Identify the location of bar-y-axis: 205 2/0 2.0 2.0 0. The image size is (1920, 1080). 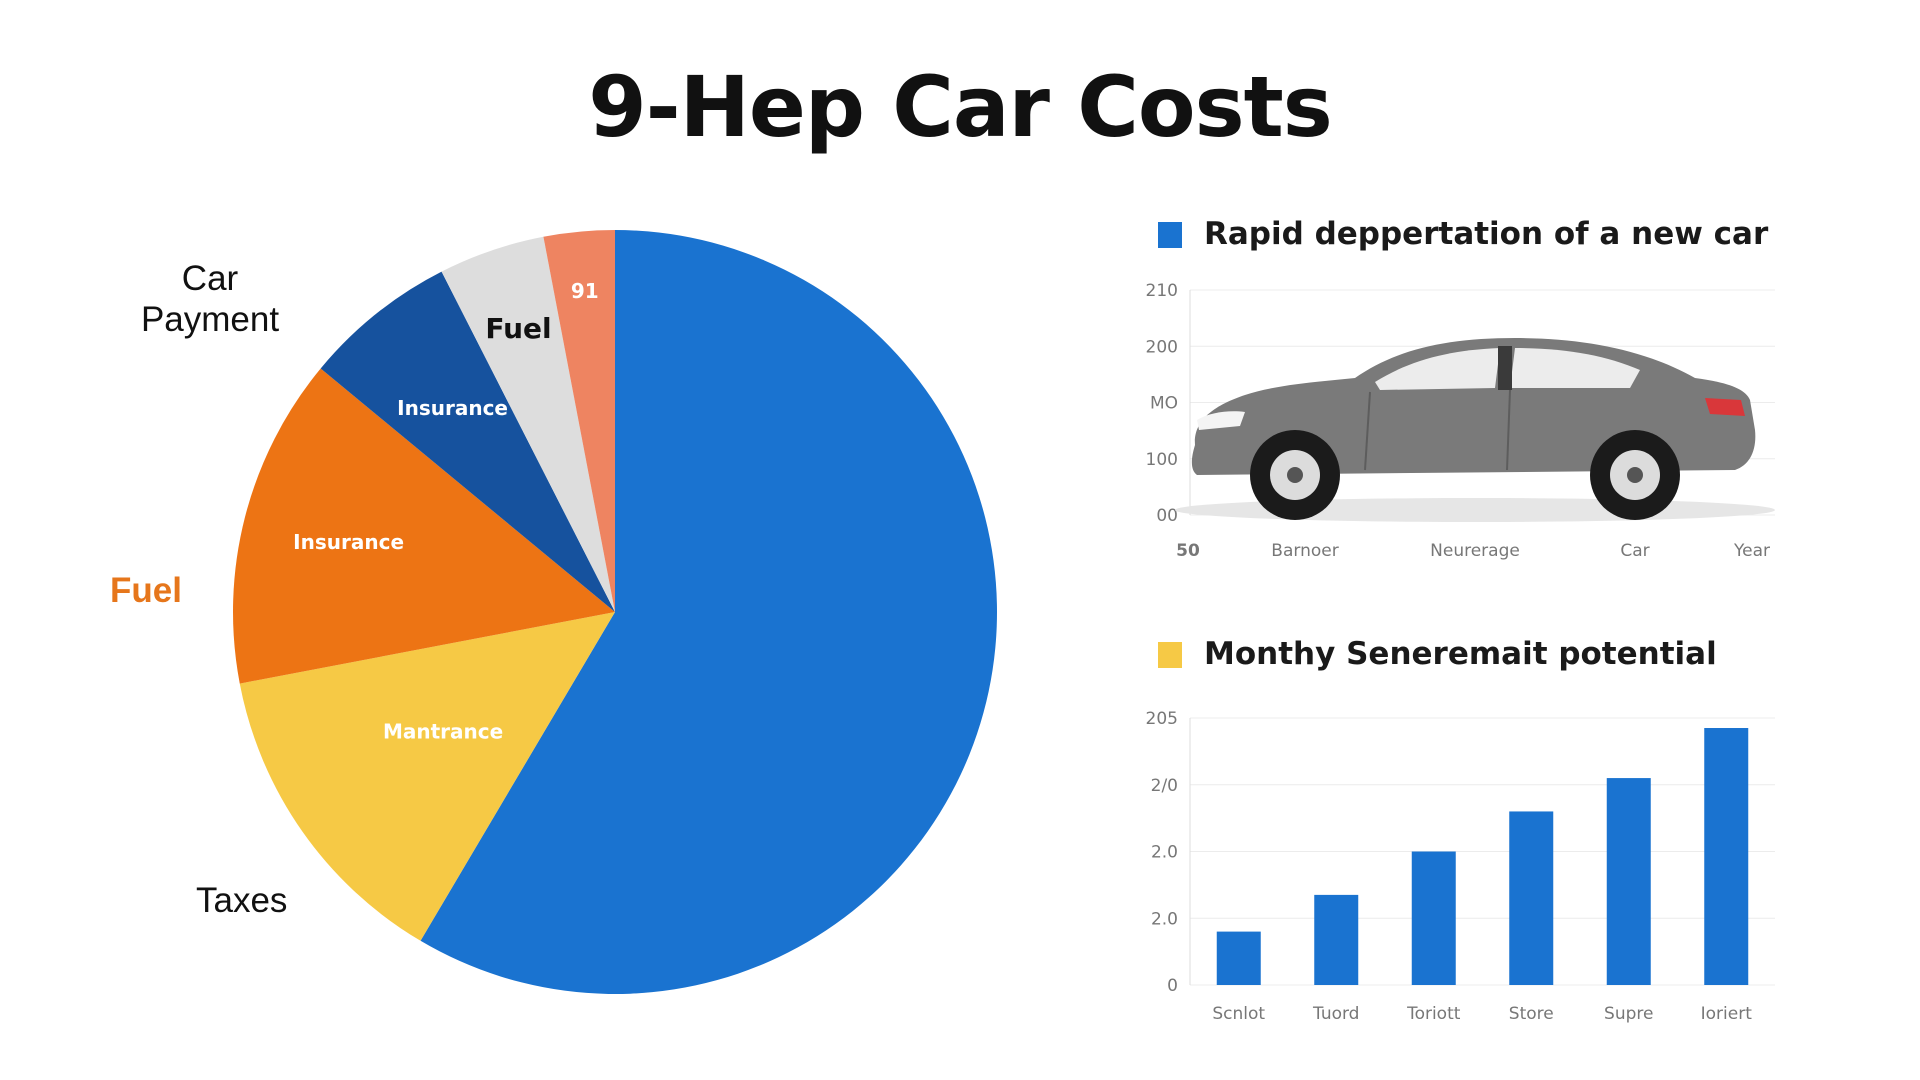
(1162, 852).